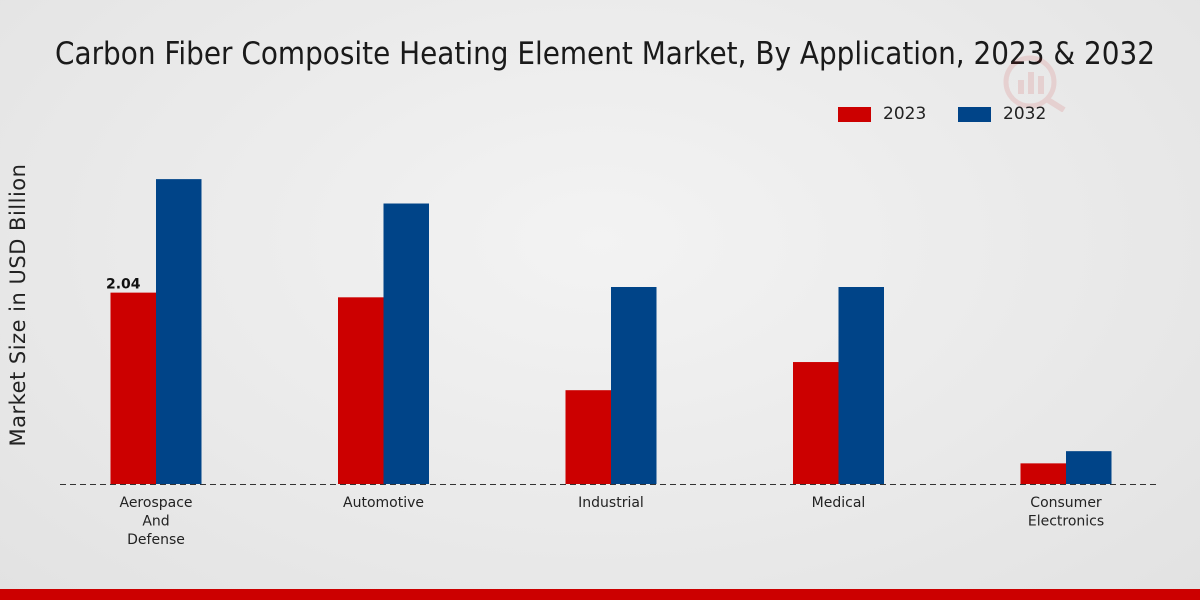 The width and height of the screenshot is (1200, 600). Describe the element at coordinates (861, 385) in the screenshot. I see `bar-2032-medical` at that location.